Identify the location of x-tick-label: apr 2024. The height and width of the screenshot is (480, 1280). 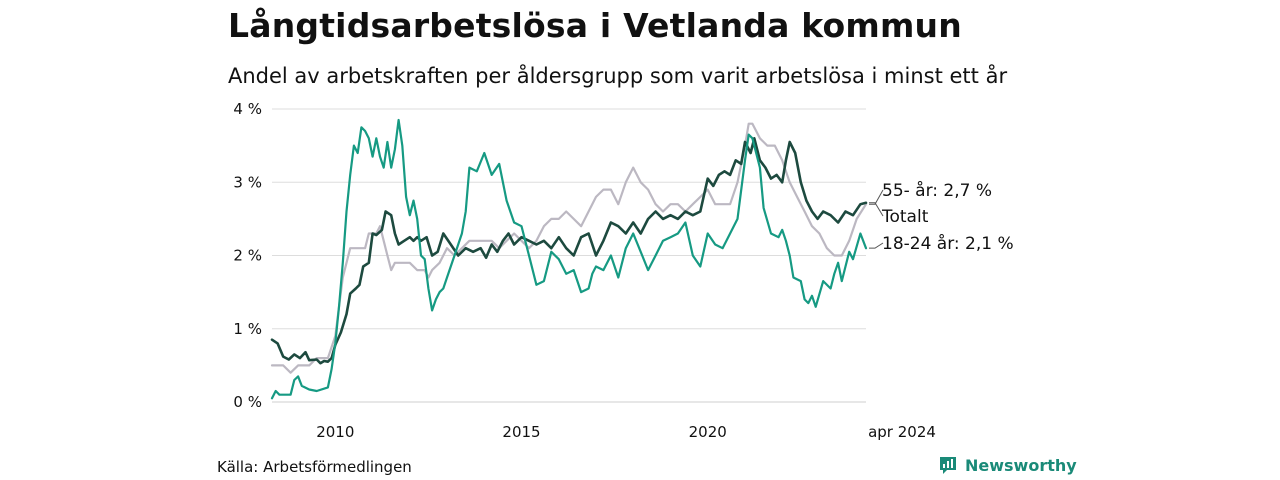
(902, 432).